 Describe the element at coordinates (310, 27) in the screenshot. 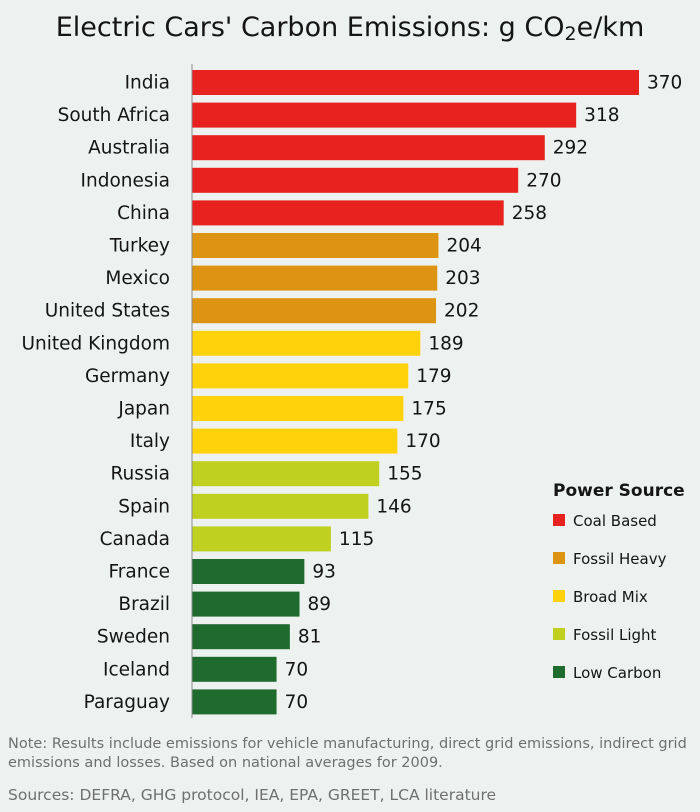

I see `chart-title-main: Electric Cars' Carbon Emissions: g CO` at that location.